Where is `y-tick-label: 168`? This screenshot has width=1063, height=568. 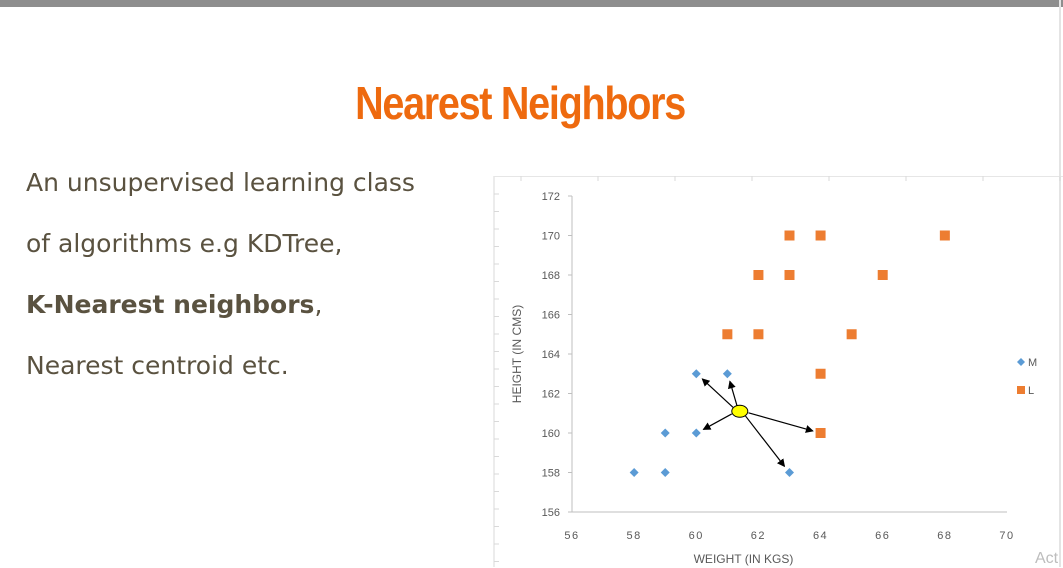
y-tick-label: 168 is located at coordinates (551, 276).